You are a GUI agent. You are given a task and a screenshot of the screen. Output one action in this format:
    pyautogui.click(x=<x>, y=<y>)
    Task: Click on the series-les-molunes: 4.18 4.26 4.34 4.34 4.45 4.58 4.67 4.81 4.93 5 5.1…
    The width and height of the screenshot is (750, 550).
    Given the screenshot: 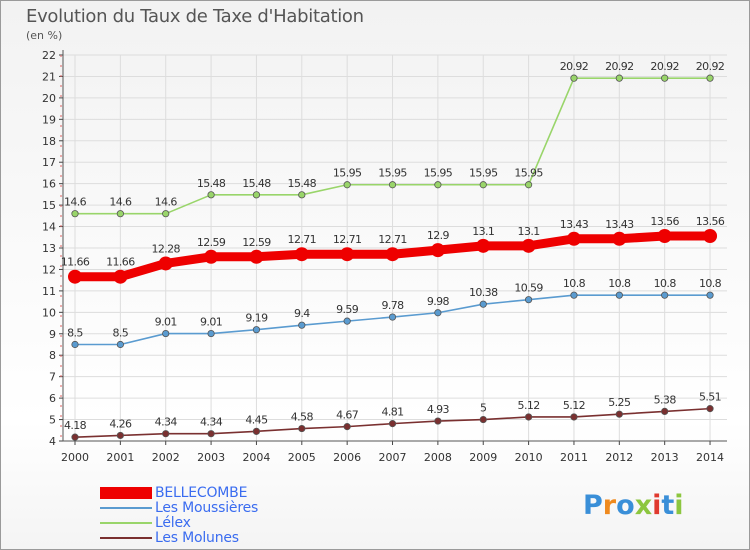 What is the action you would take?
    pyautogui.click(x=393, y=416)
    